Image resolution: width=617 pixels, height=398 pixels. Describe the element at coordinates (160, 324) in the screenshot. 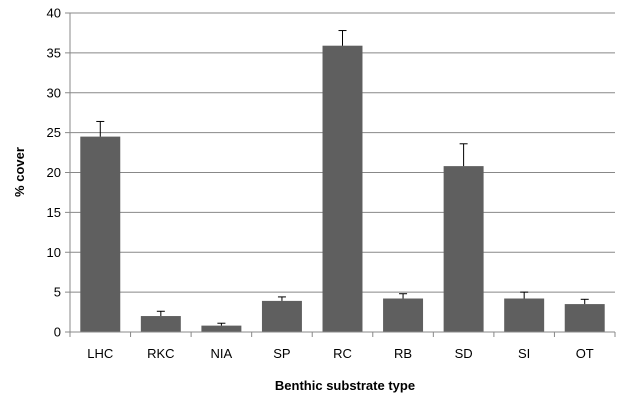

I see `bar-rkc` at that location.